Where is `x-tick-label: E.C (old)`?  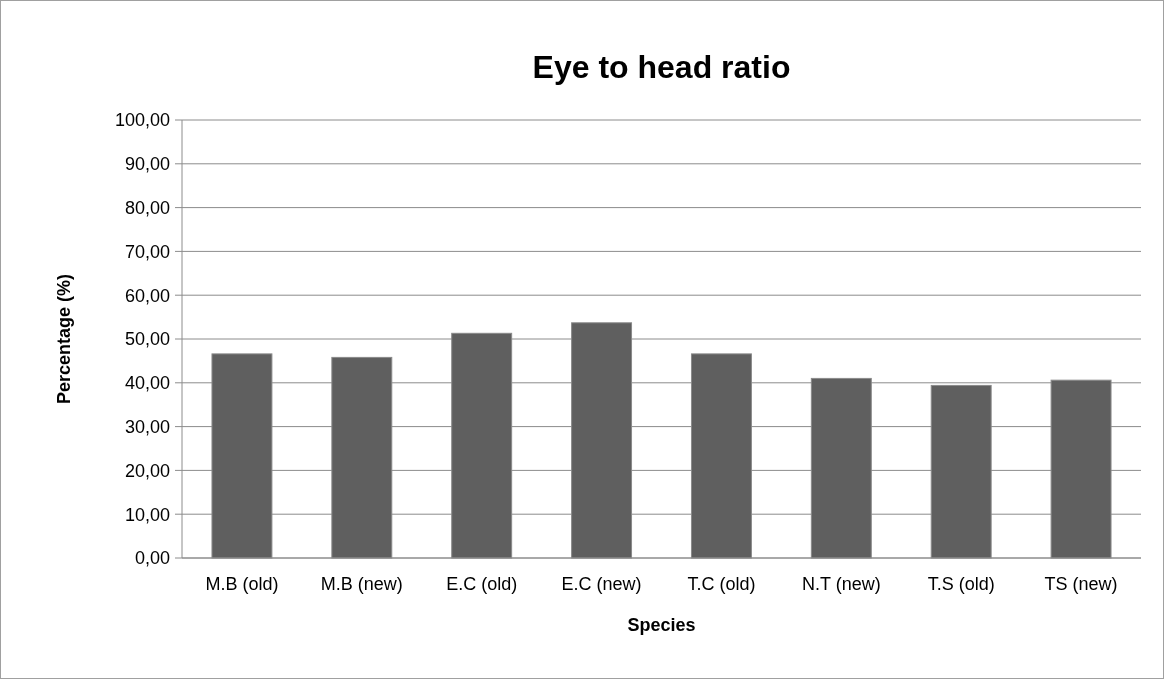 x-tick-label: E.C (old) is located at coordinates (482, 584).